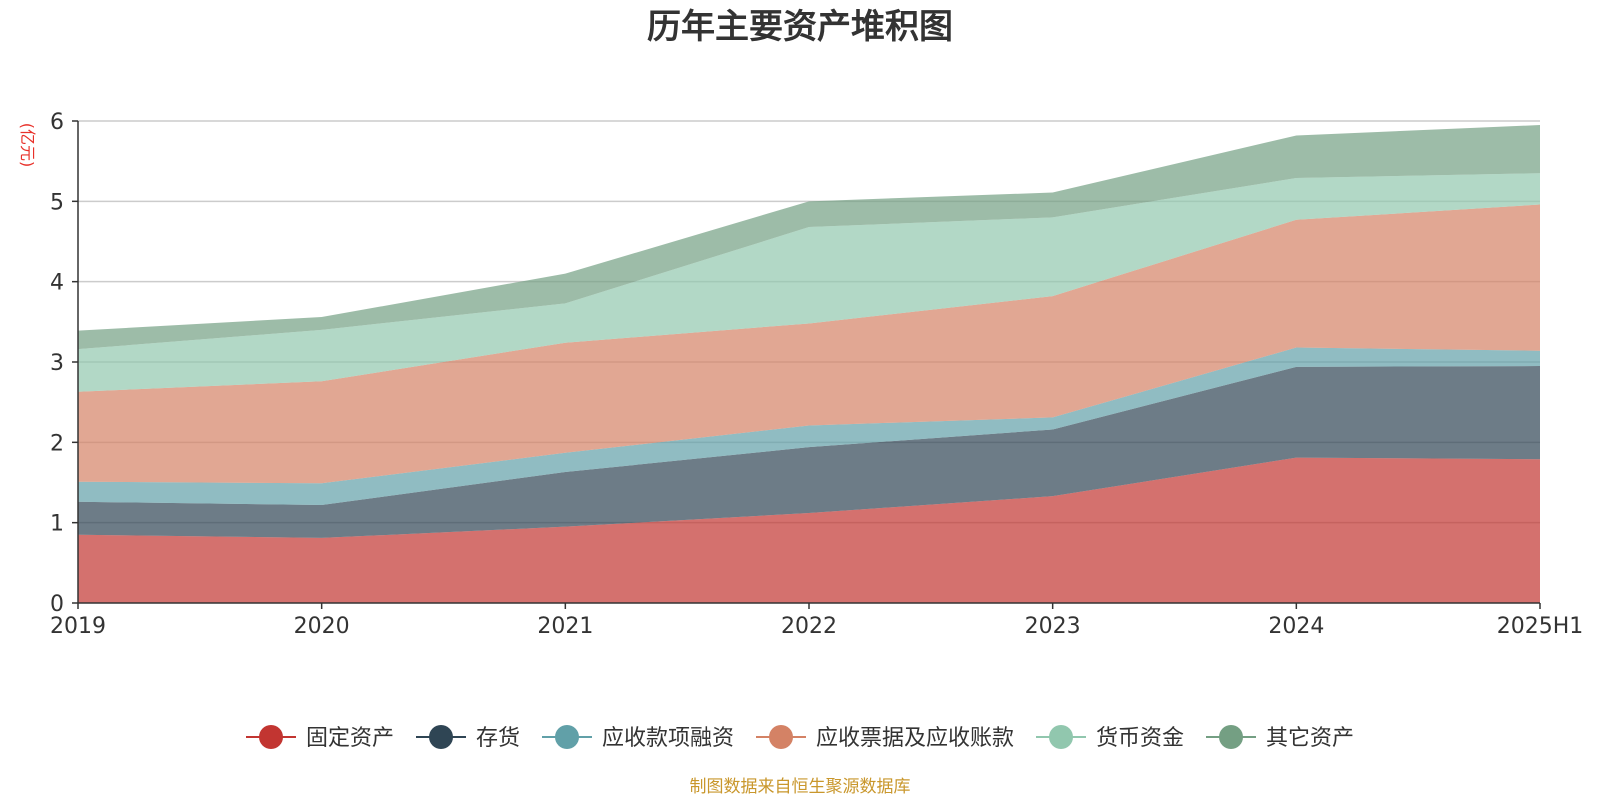 This screenshot has height=800, width=1600. I want to click on legend-label: 固定资产, so click(350, 738).